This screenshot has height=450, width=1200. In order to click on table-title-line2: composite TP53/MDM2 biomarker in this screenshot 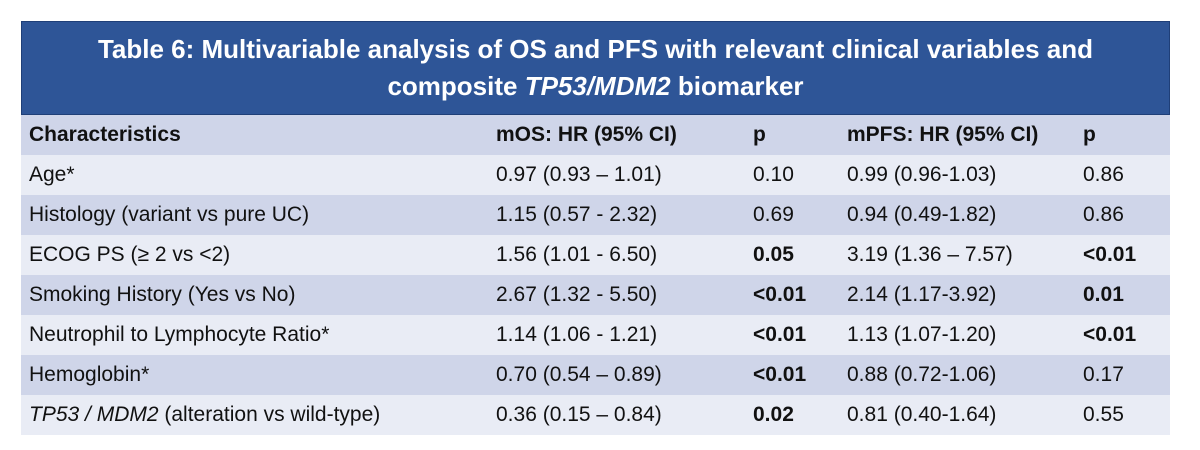, I will do `click(595, 86)`.